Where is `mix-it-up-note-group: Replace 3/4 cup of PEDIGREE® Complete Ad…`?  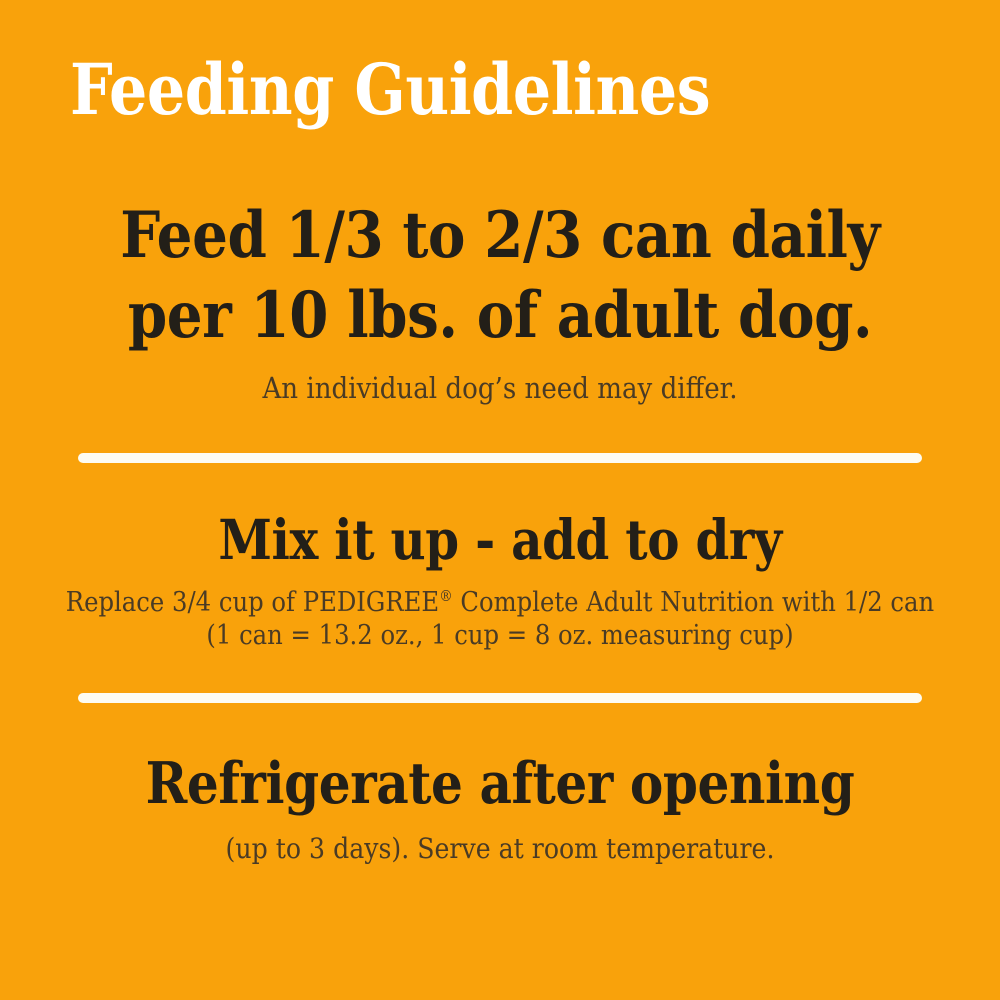
mix-it-up-note-group: Replace 3/4 cup of PEDIGREE® Complete Ad… is located at coordinates (500, 619).